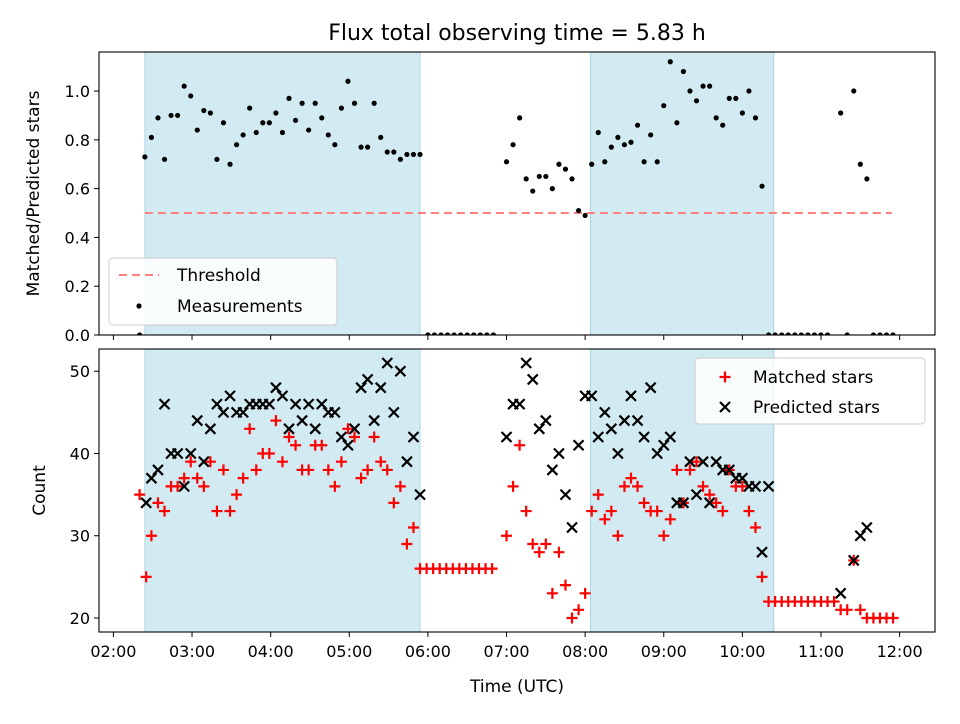 Image resolution: width=960 pixels, height=724 pixels. I want to click on x-tick-label: 08:00, so click(585, 651).